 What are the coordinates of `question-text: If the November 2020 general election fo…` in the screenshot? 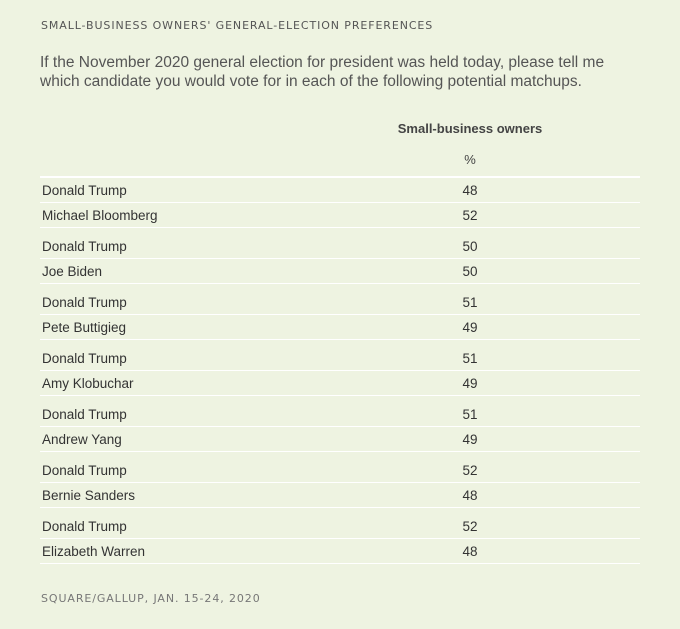 It's located at (322, 72).